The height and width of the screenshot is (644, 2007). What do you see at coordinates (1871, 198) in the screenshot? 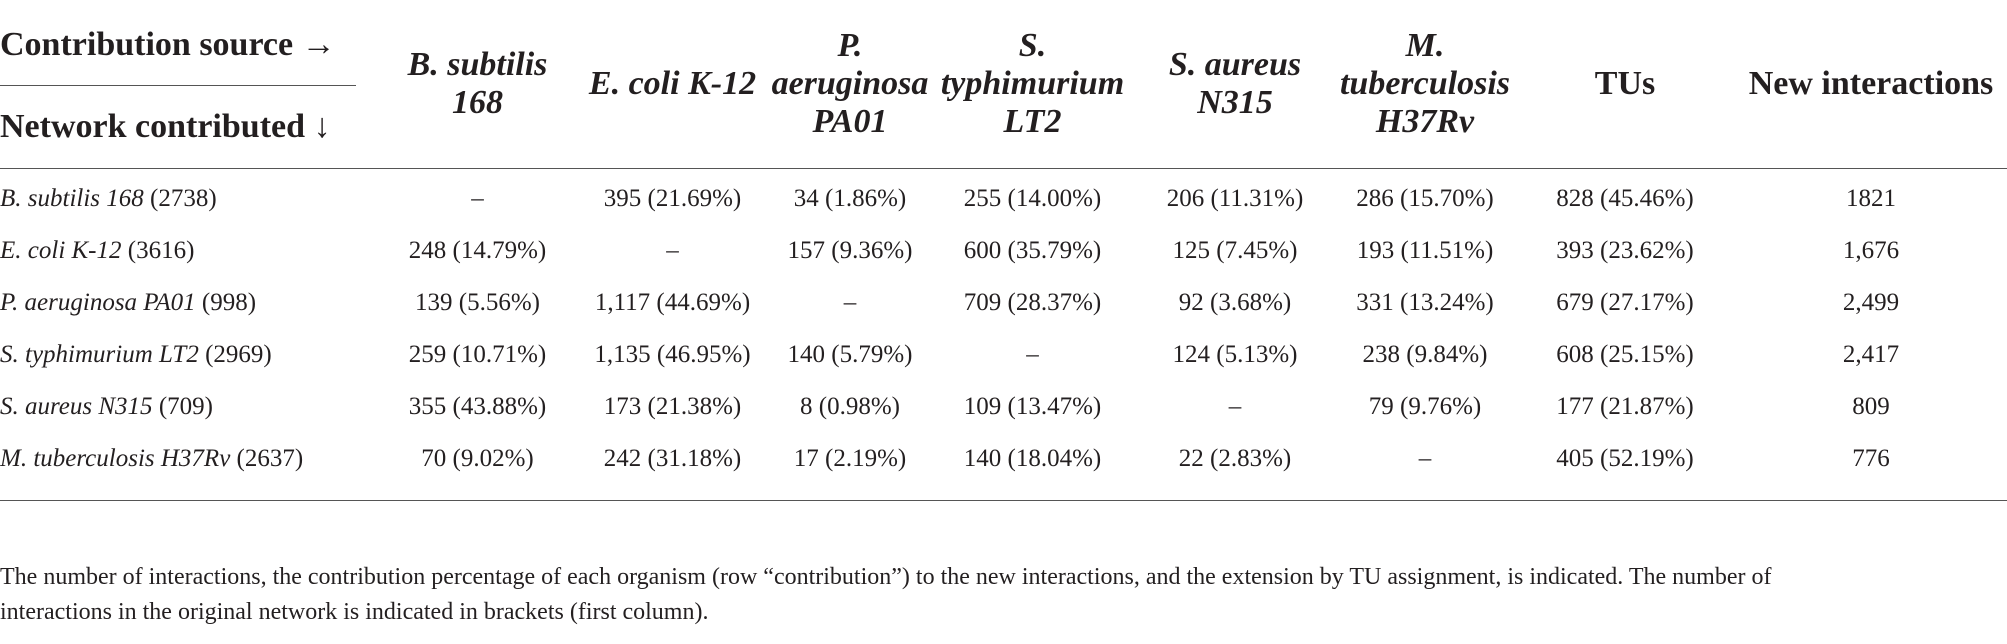
I see `table-cell: 1821` at bounding box center [1871, 198].